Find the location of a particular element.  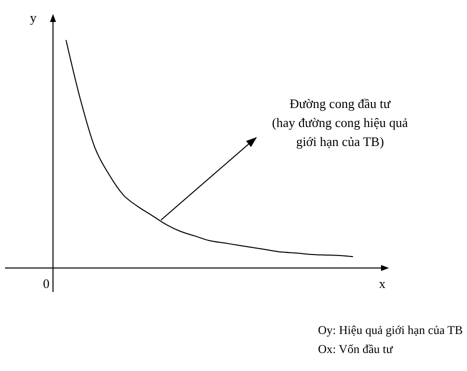

text: Oy: Hiệu quả giới hạn của TB is located at coordinates (390, 330).